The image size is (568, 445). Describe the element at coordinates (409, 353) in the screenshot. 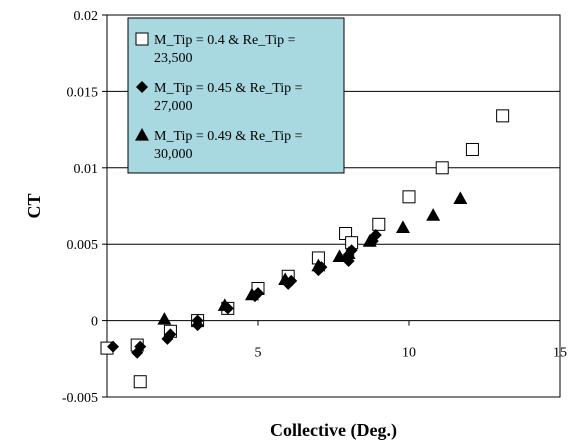

I see `x-tick-label: 10` at that location.